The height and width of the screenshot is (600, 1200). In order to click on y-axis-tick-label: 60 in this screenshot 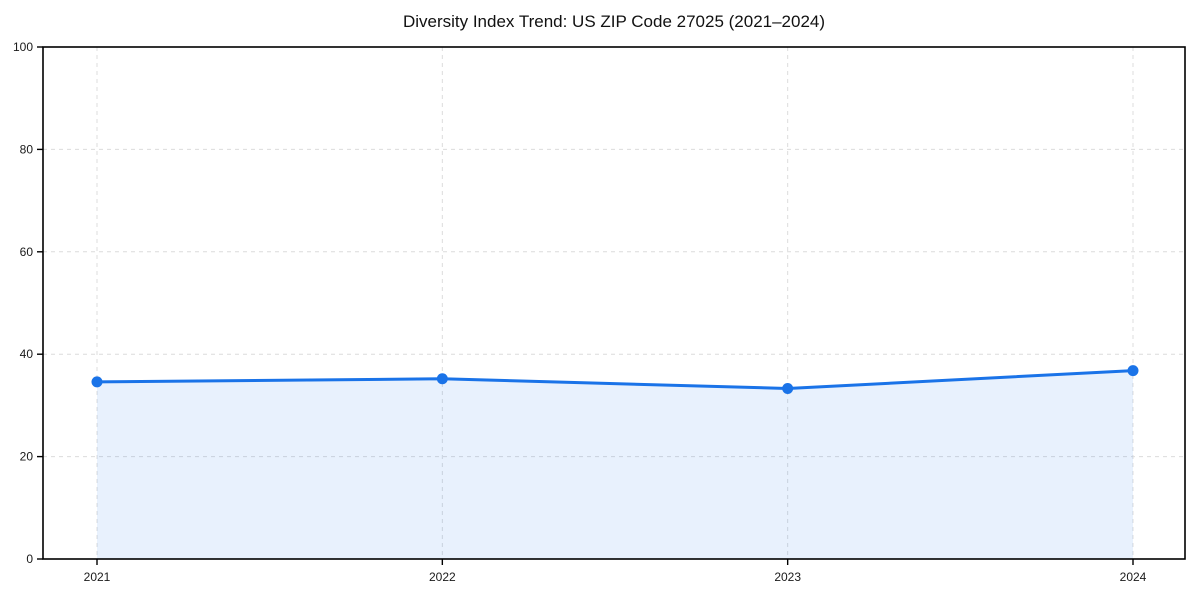, I will do `click(27, 252)`.